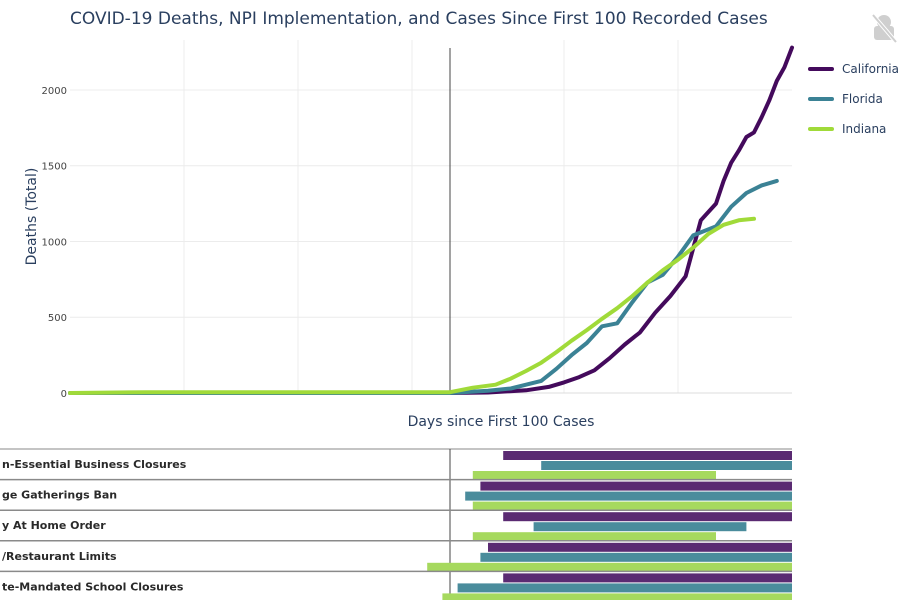 The image size is (899, 600). I want to click on legend-item-california: California, so click(853, 69).